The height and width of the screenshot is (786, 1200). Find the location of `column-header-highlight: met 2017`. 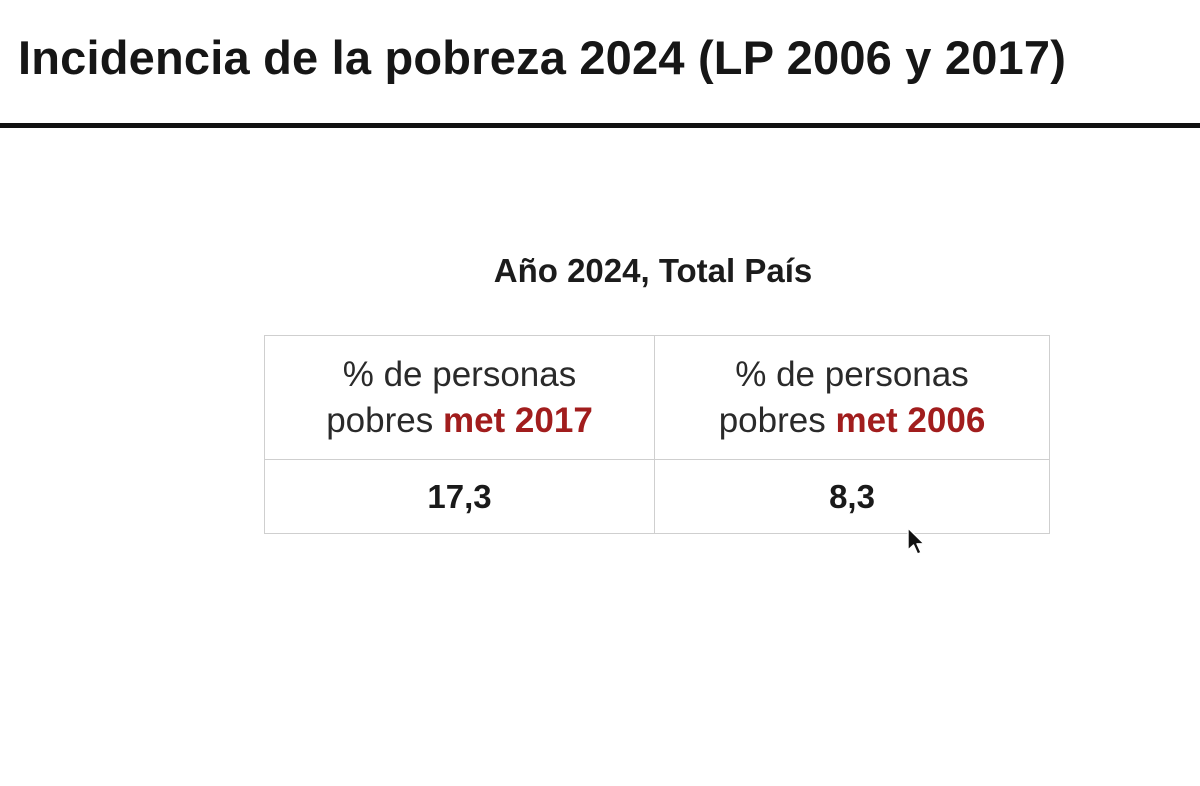

column-header-highlight: met 2017 is located at coordinates (517, 420).